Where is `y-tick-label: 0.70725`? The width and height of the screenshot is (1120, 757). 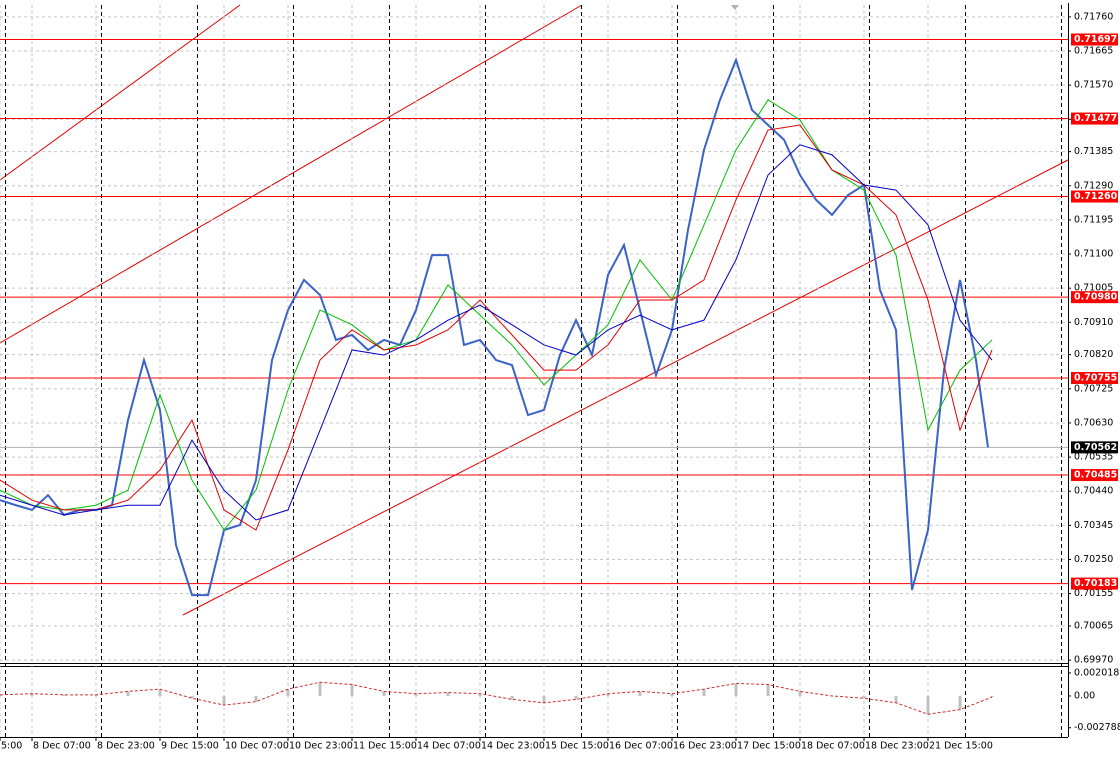 y-tick-label: 0.70725 is located at coordinates (1093, 388).